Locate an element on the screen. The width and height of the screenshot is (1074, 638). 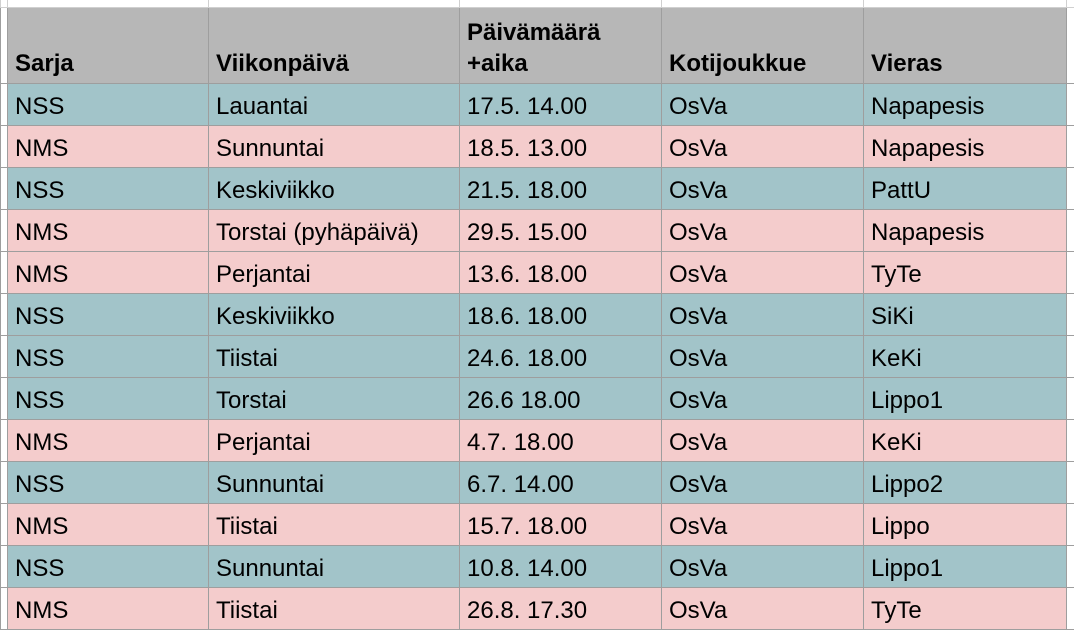
data-row: NSS Lauantai 17.5. 14.00 OsVa Napapesis is located at coordinates (537, 104).